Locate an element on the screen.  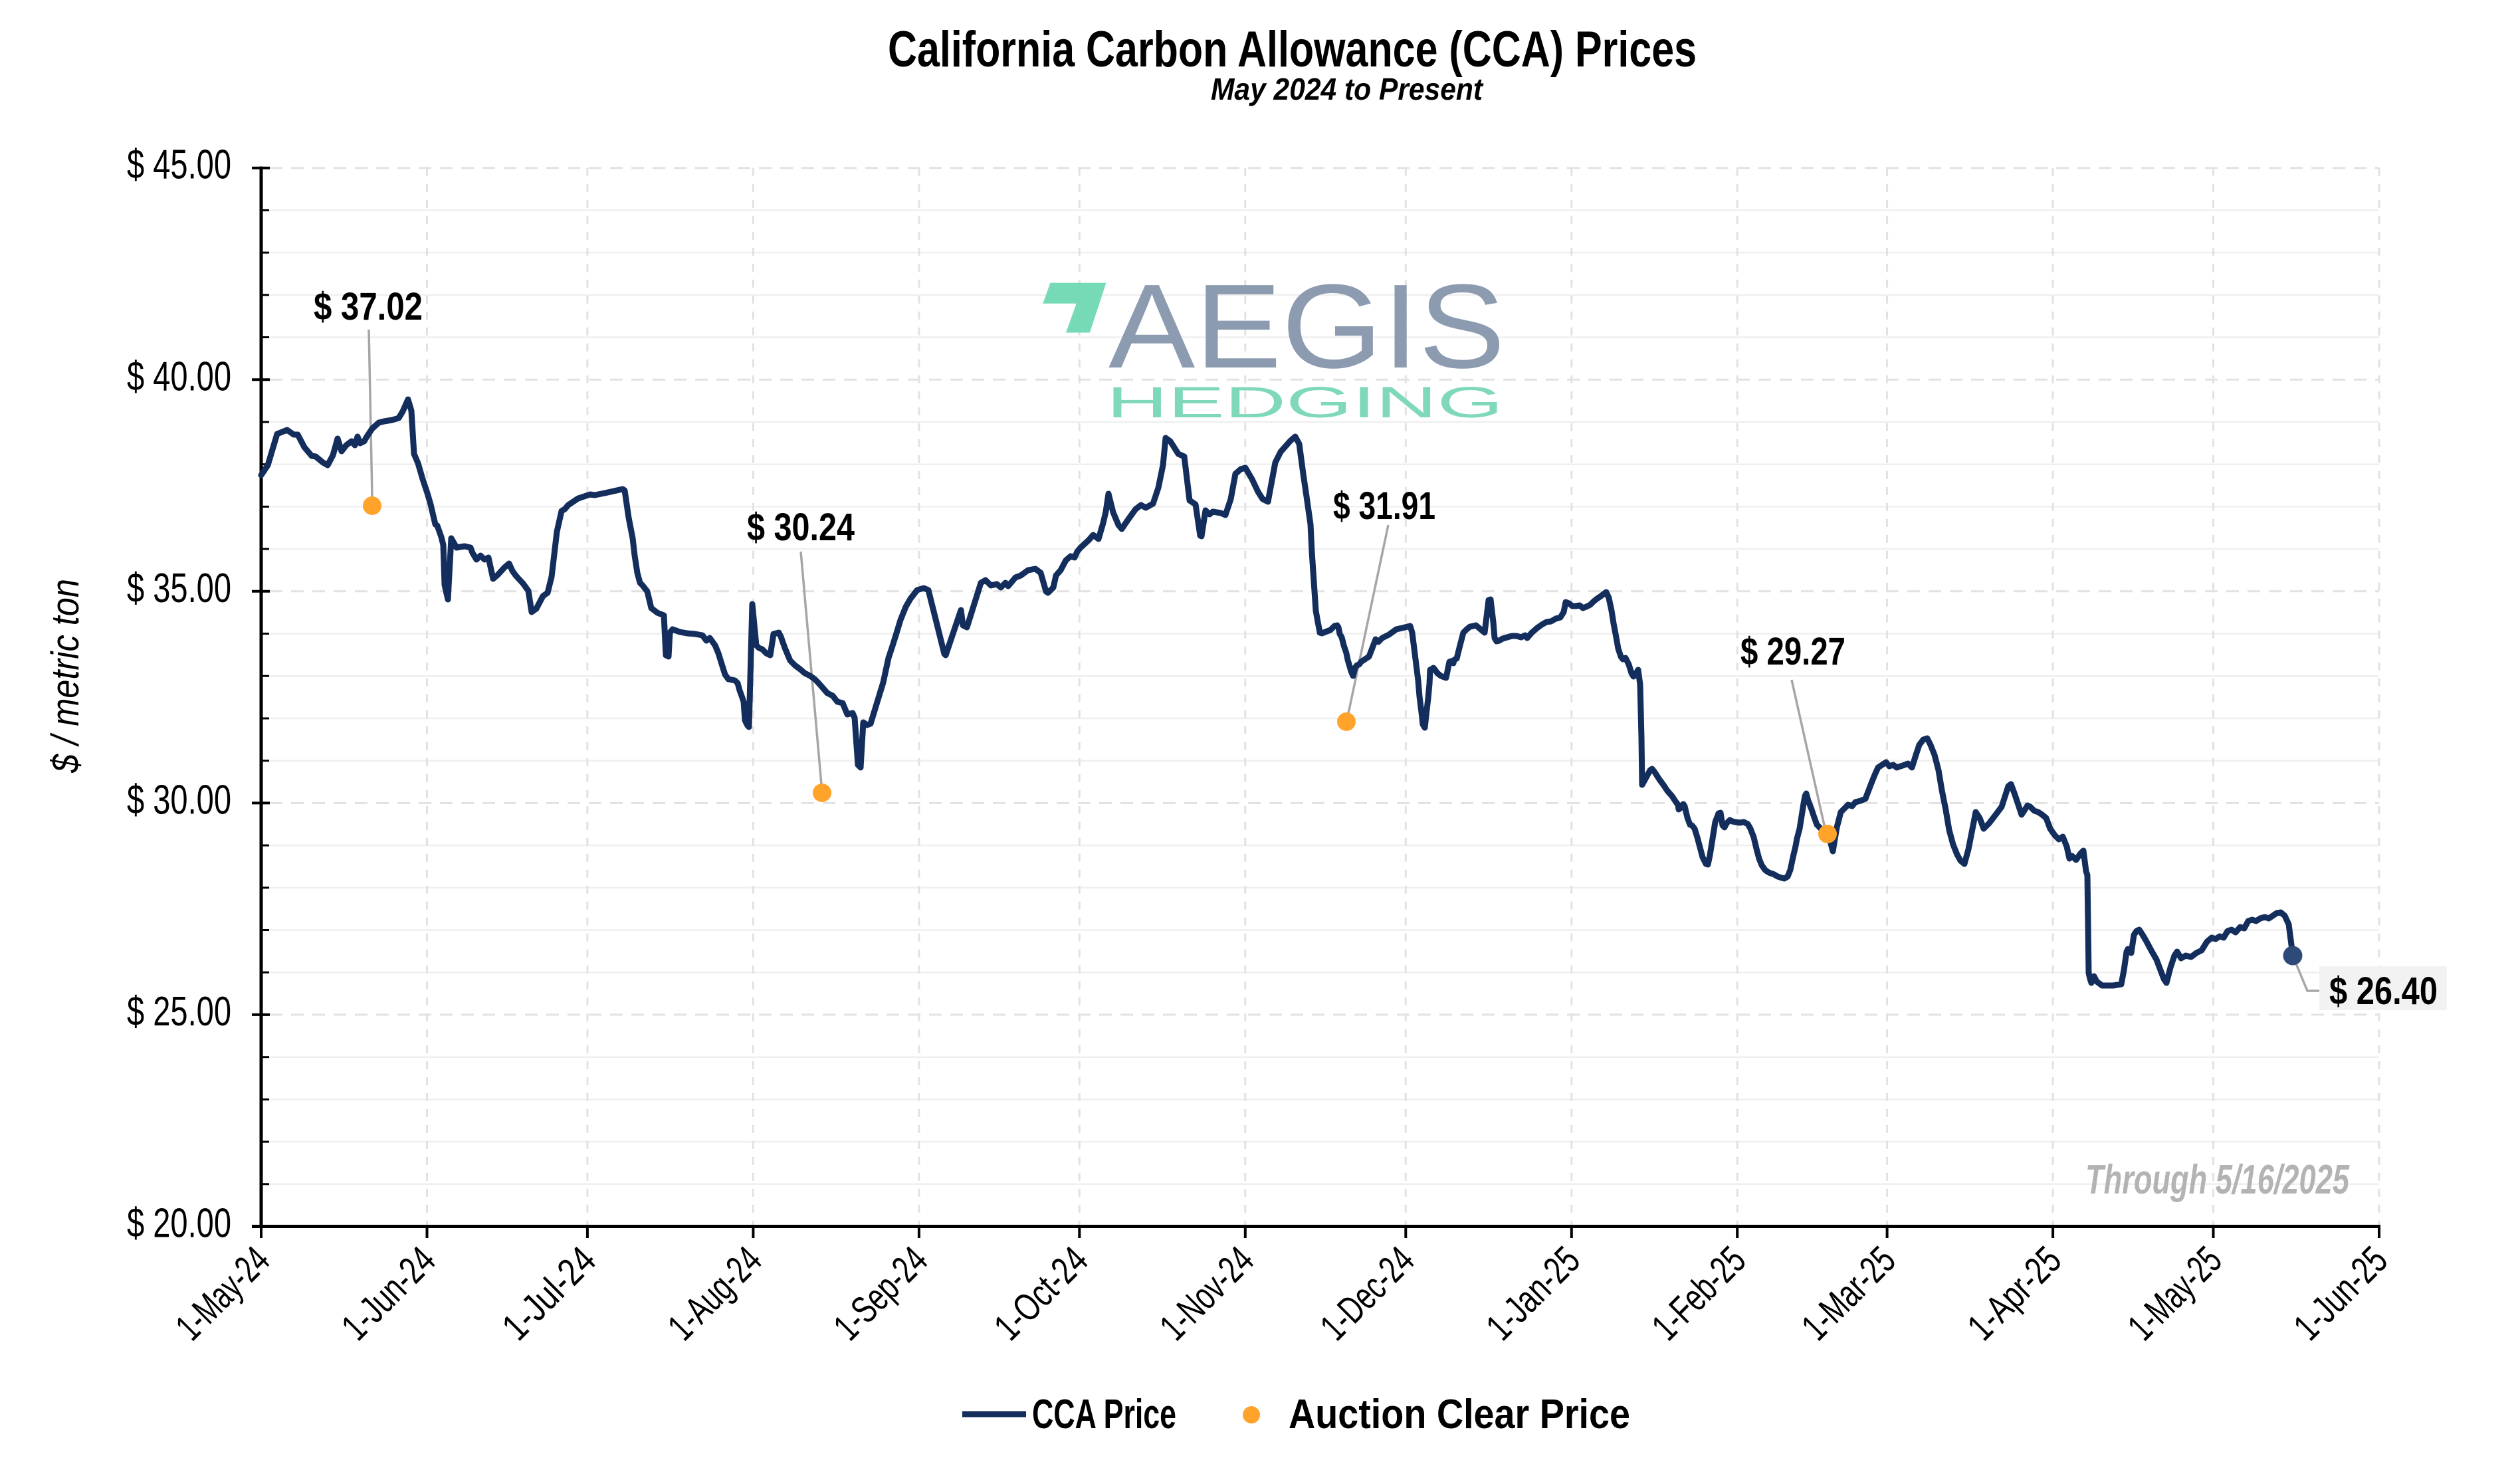
svg-text: AEGIS is located at coordinates (1306, 326).